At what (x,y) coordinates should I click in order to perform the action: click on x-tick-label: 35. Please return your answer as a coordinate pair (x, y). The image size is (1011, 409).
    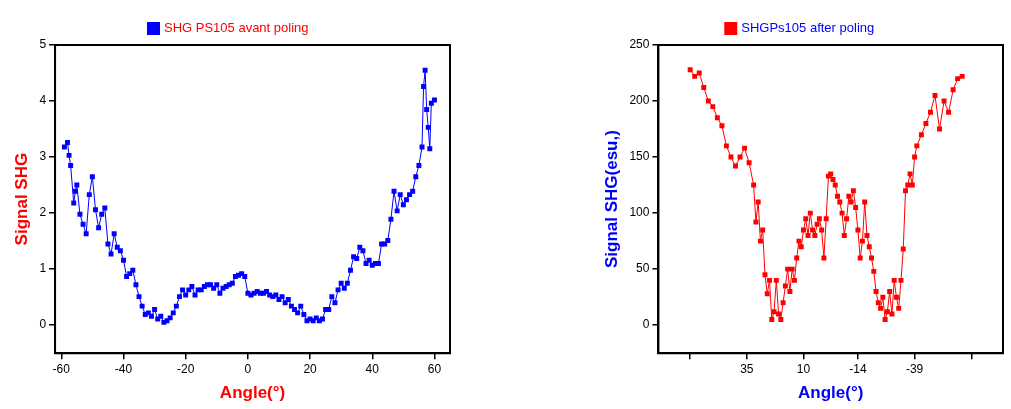
    Looking at the image, I should click on (747, 368).